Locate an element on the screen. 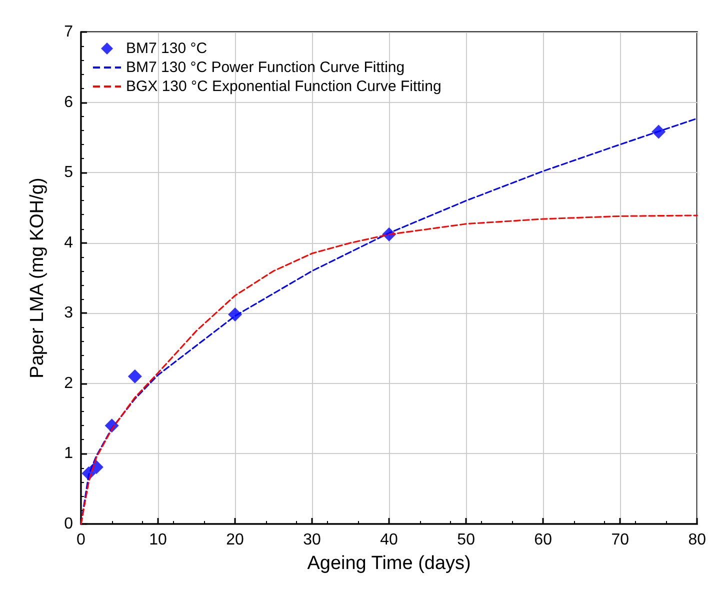  y-tick-label: 7 is located at coordinates (69, 32).